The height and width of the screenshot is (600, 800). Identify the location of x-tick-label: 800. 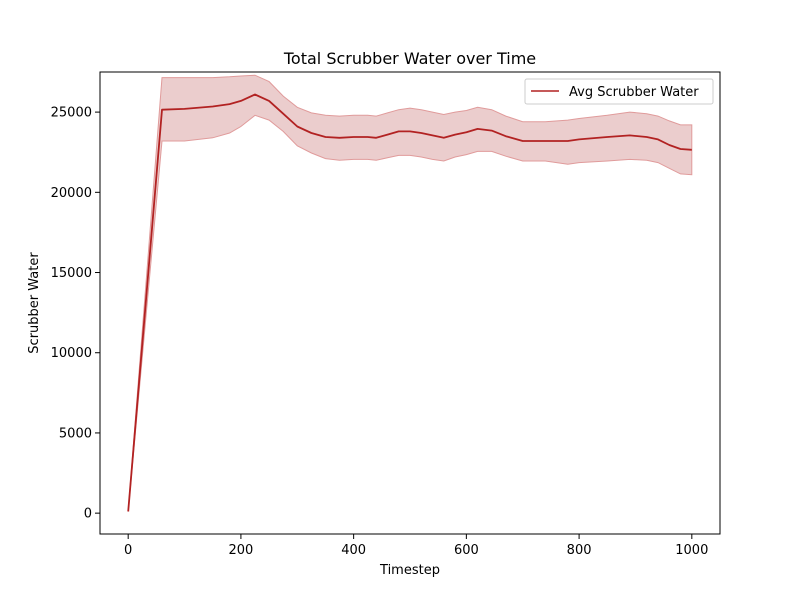
(579, 550).